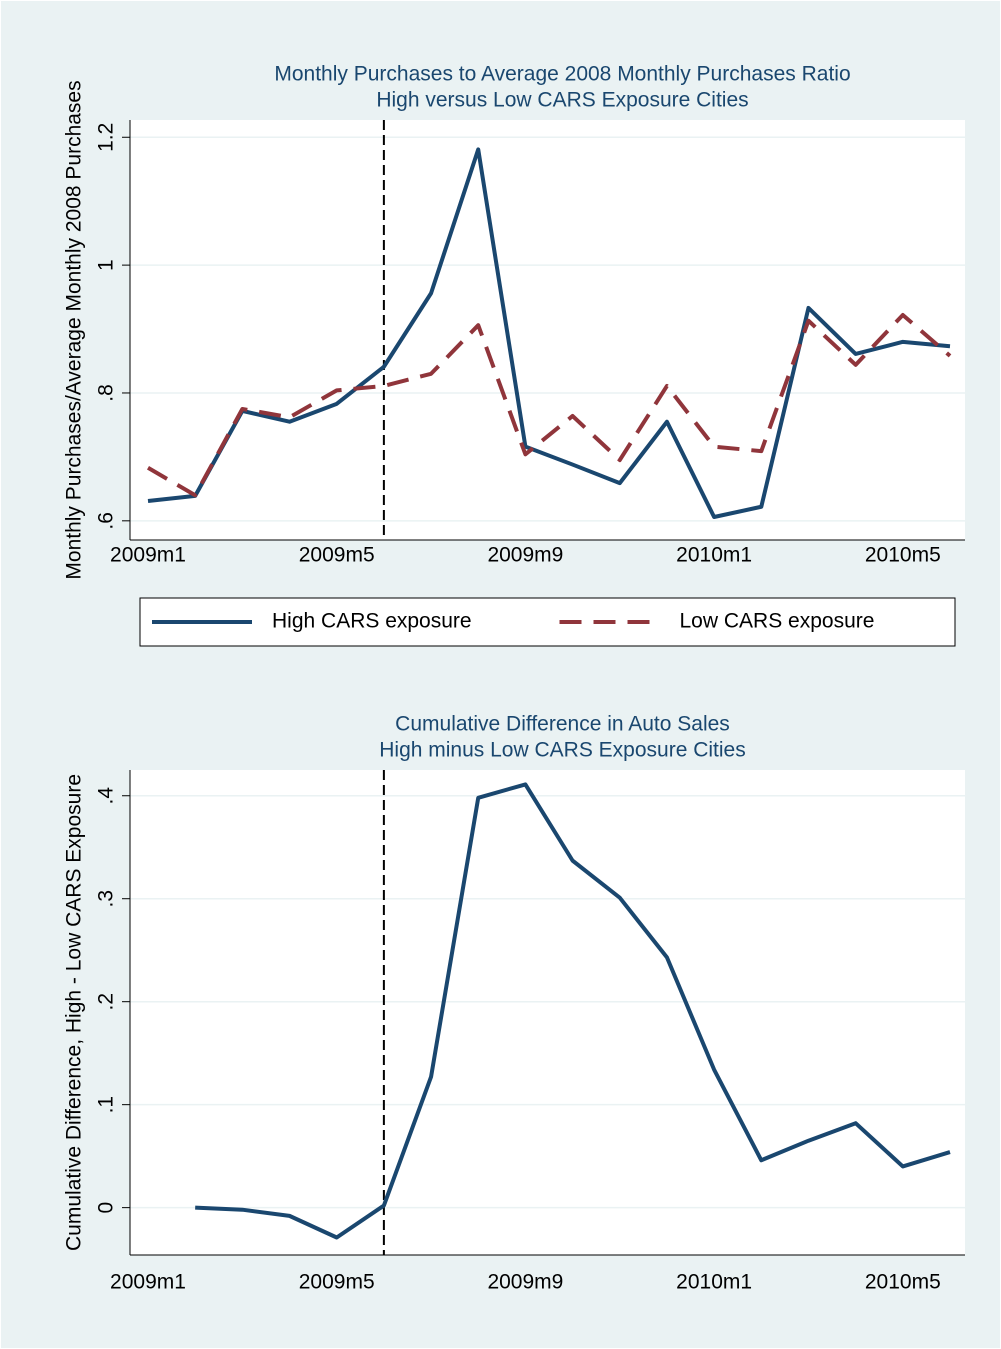  Describe the element at coordinates (372, 621) in the screenshot. I see `legend-label: High CARS exposure` at that location.